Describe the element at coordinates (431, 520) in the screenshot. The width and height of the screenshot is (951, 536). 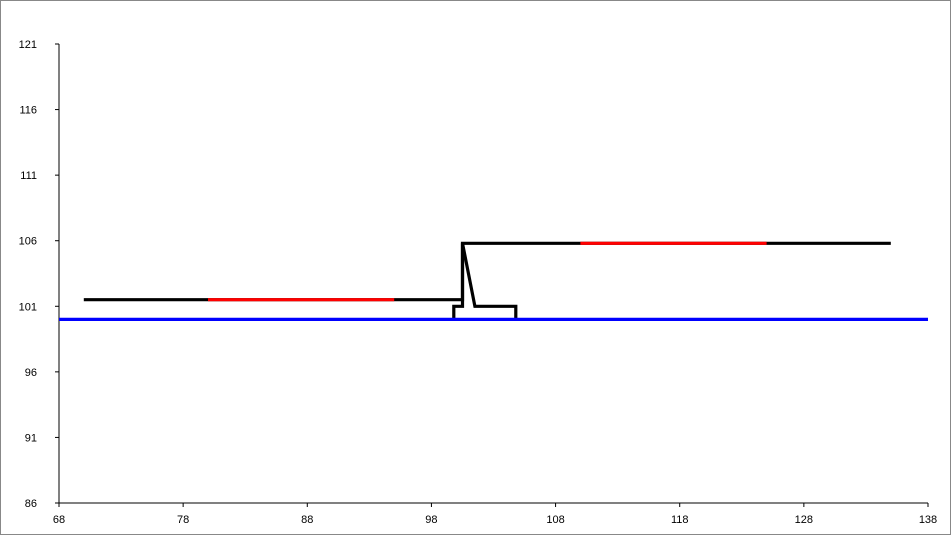
I see `x-tick-label: 98` at that location.